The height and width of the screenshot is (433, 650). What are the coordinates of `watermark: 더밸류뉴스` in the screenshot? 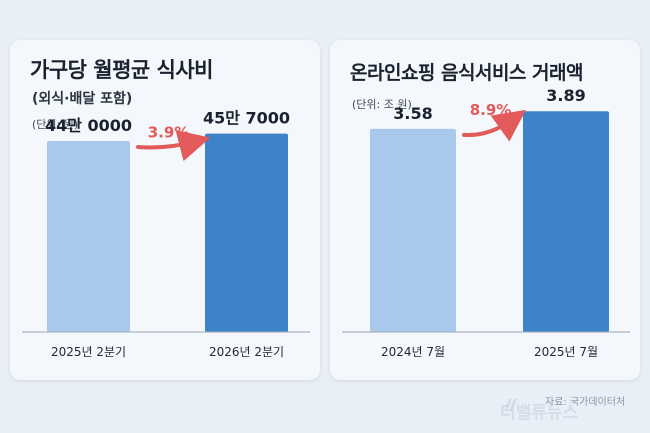 It's located at (539, 413).